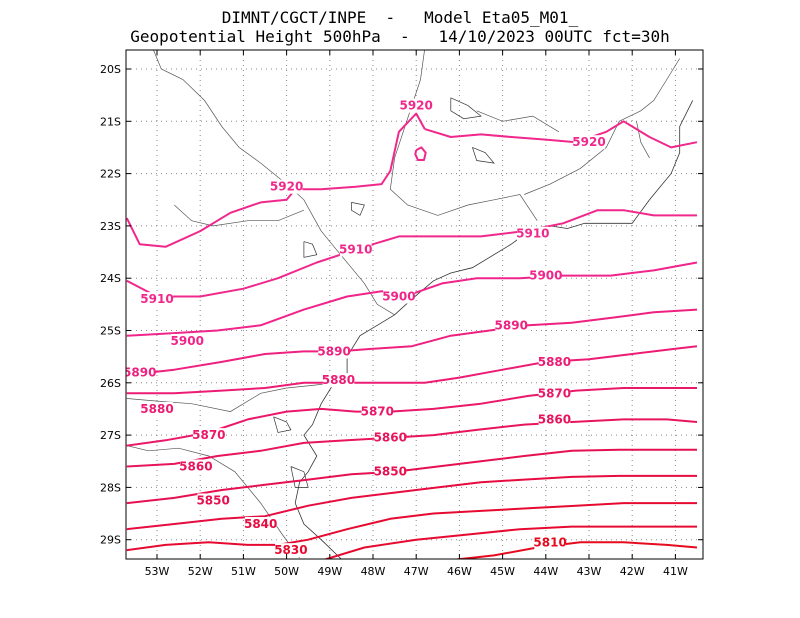 The height and width of the screenshot is (618, 800). What do you see at coordinates (110, 278) in the screenshot?
I see `y-tick-label: 24S` at bounding box center [110, 278].